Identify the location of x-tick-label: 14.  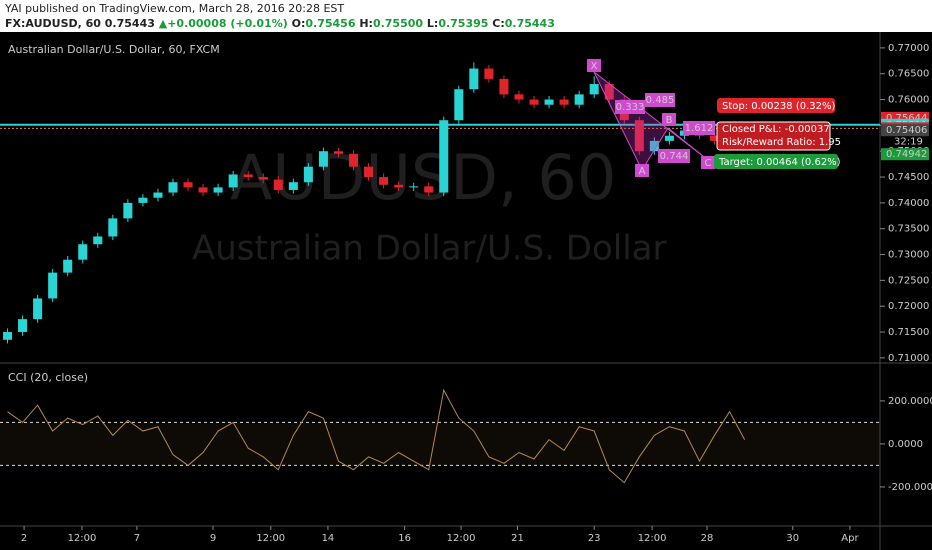
(328, 538).